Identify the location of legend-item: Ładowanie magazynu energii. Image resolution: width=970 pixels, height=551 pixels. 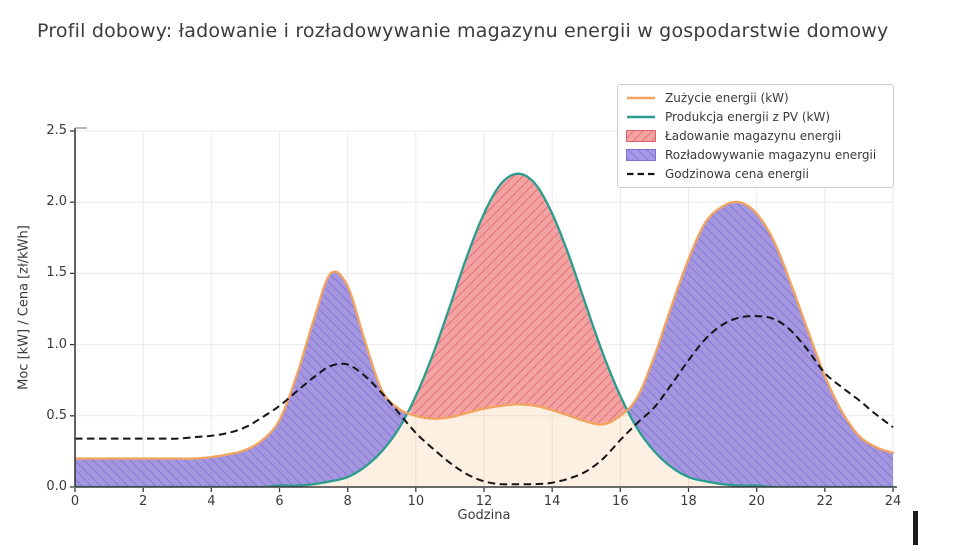
(755, 136).